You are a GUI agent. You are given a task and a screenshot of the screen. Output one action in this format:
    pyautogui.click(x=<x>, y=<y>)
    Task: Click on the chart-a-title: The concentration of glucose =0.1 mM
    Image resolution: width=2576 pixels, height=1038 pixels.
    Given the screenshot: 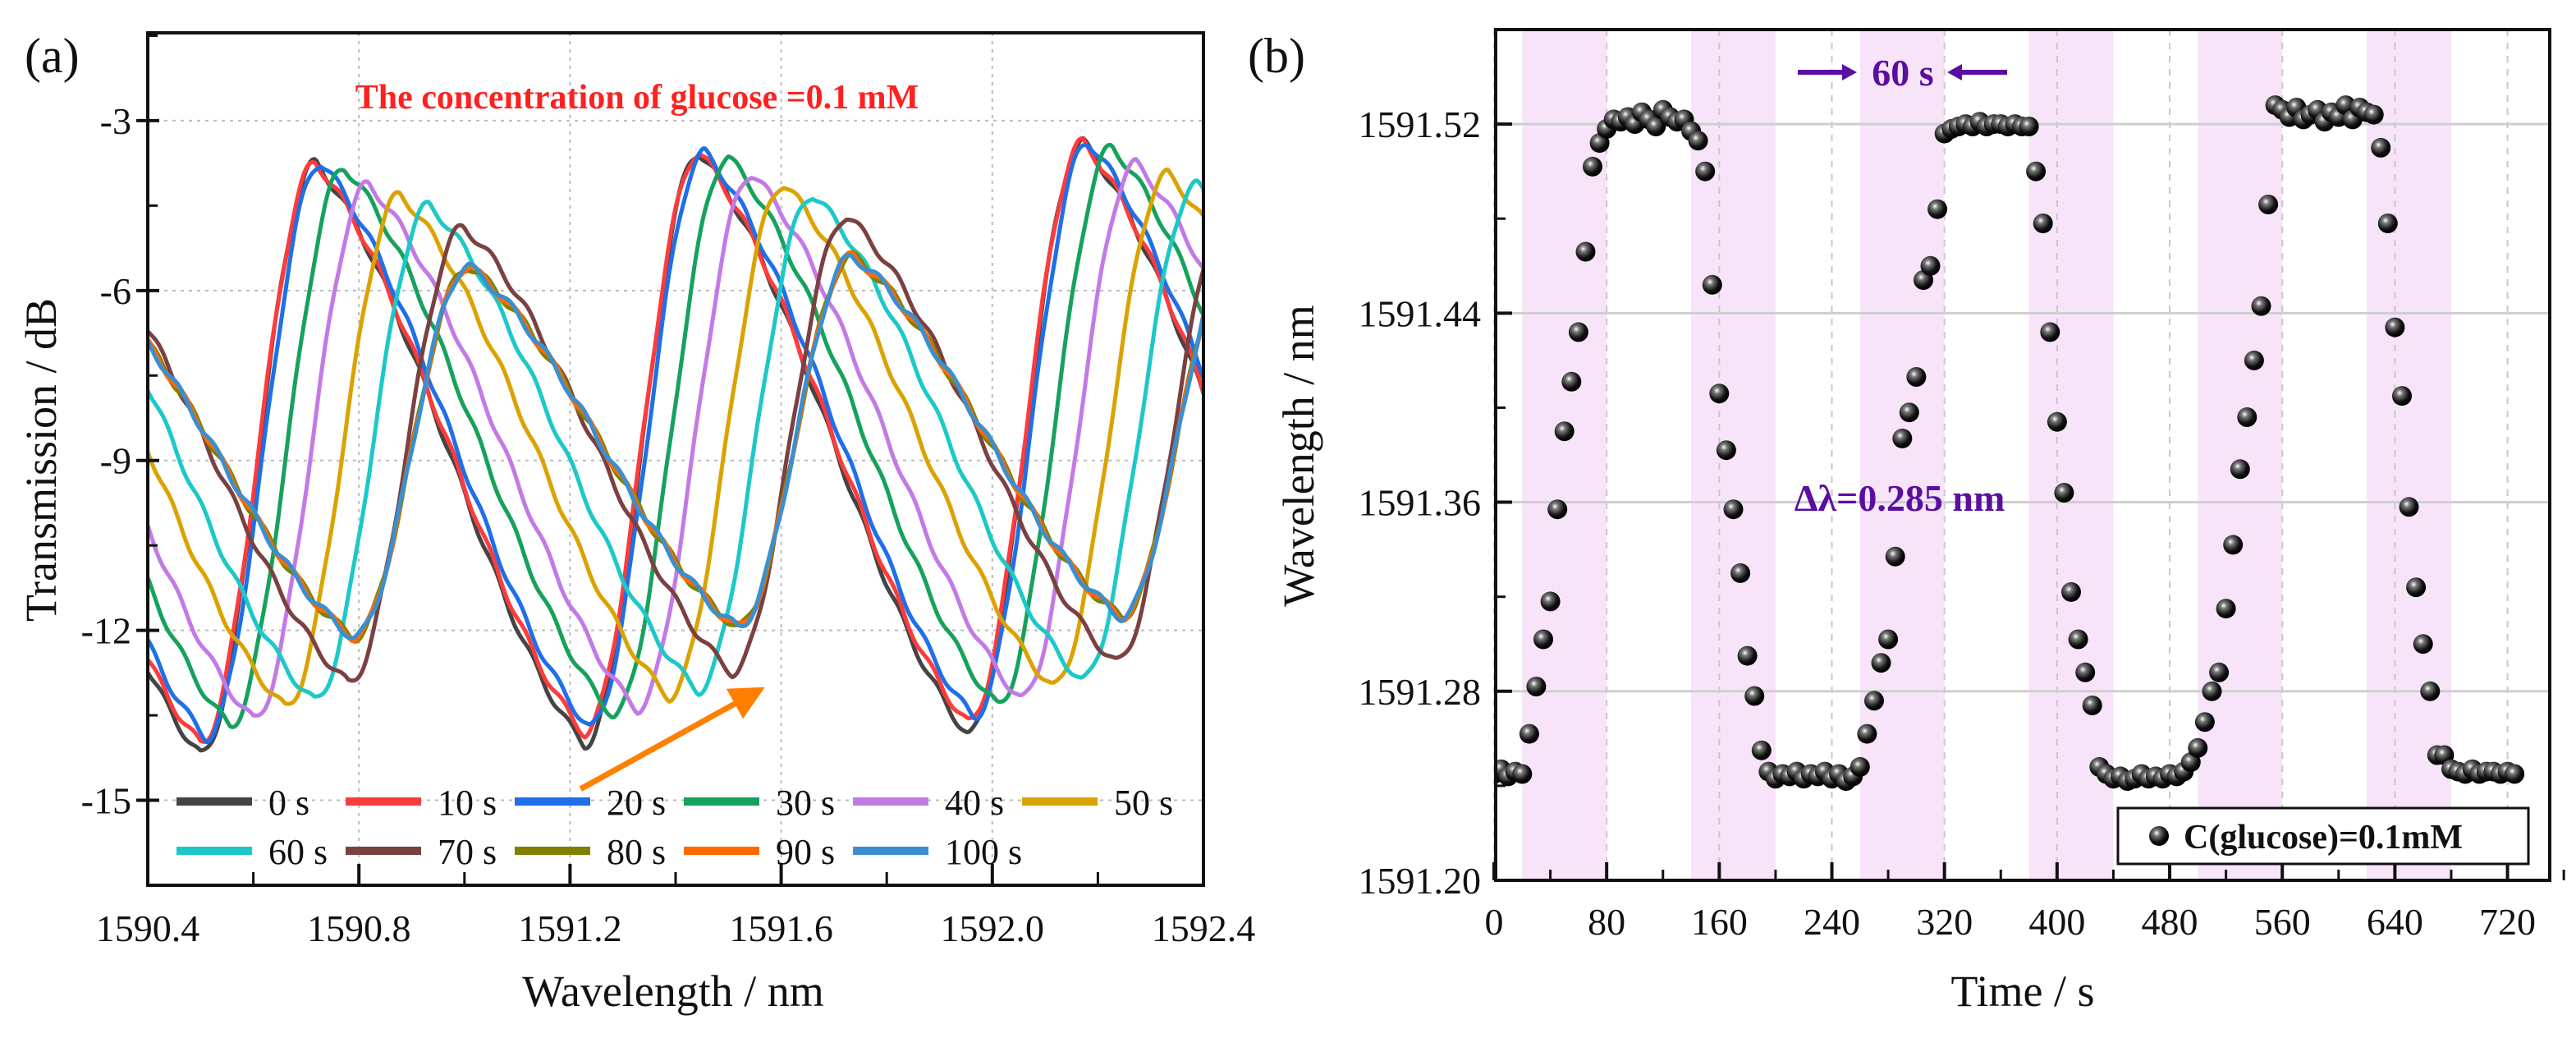 What is the action you would take?
    pyautogui.click(x=637, y=98)
    